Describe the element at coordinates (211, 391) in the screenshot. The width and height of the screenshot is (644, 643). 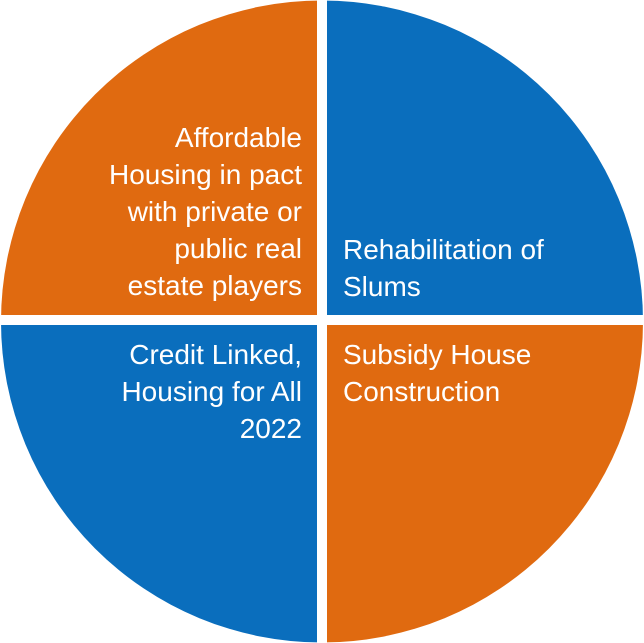
I see `quadrant-label-credit-linked: Credit Linked, Housing for All 2022` at that location.